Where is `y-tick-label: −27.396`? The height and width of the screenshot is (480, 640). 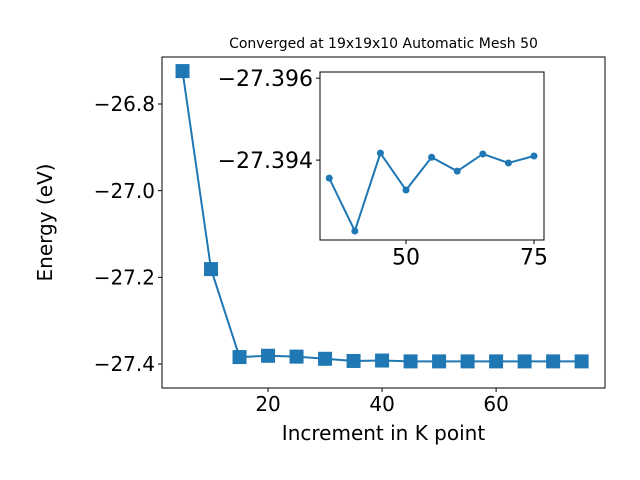 y-tick-label: −27.396 is located at coordinates (265, 79).